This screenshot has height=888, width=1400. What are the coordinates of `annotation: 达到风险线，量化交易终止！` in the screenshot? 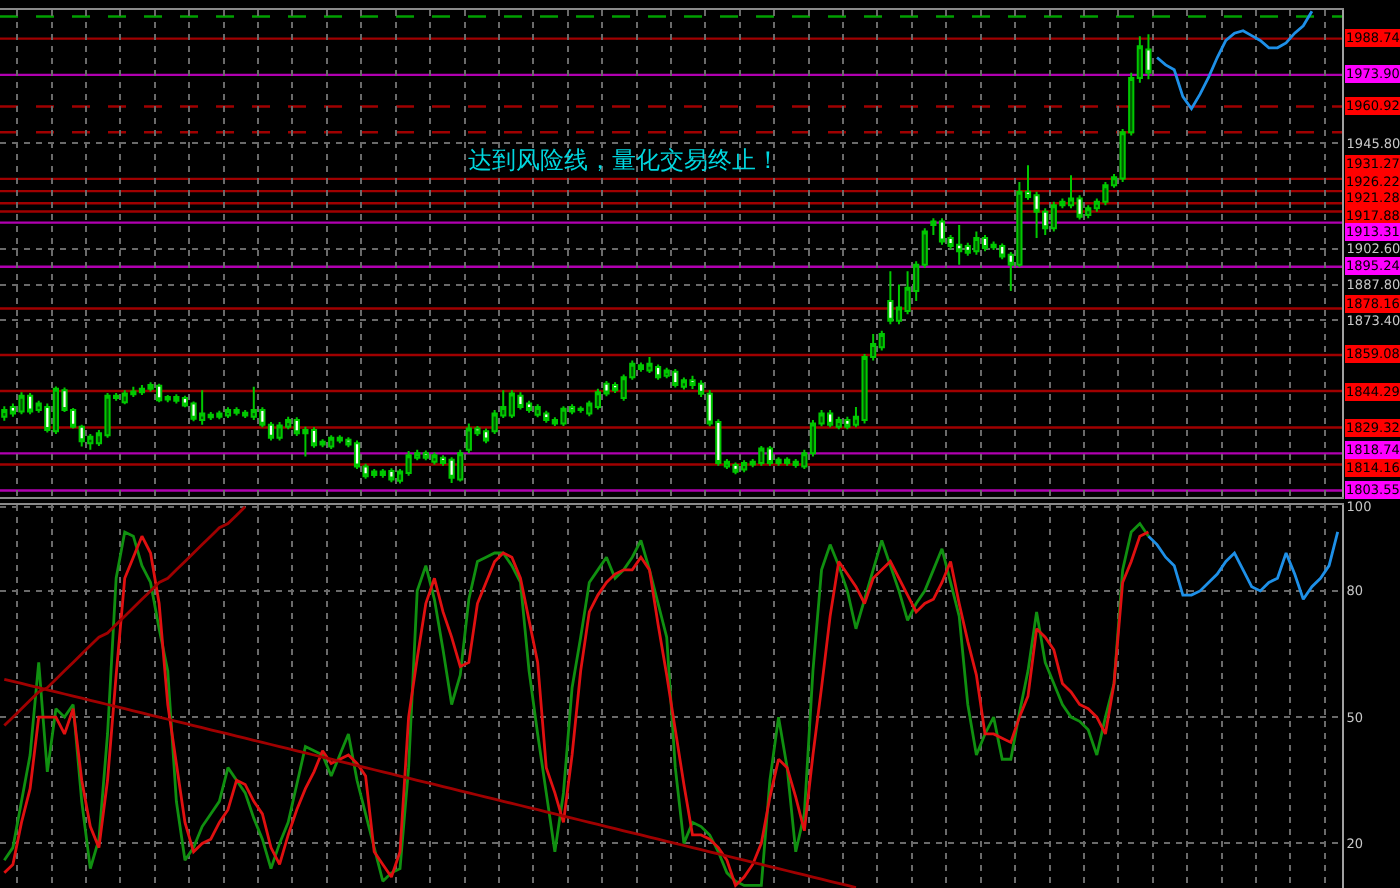 It's located at (624, 160).